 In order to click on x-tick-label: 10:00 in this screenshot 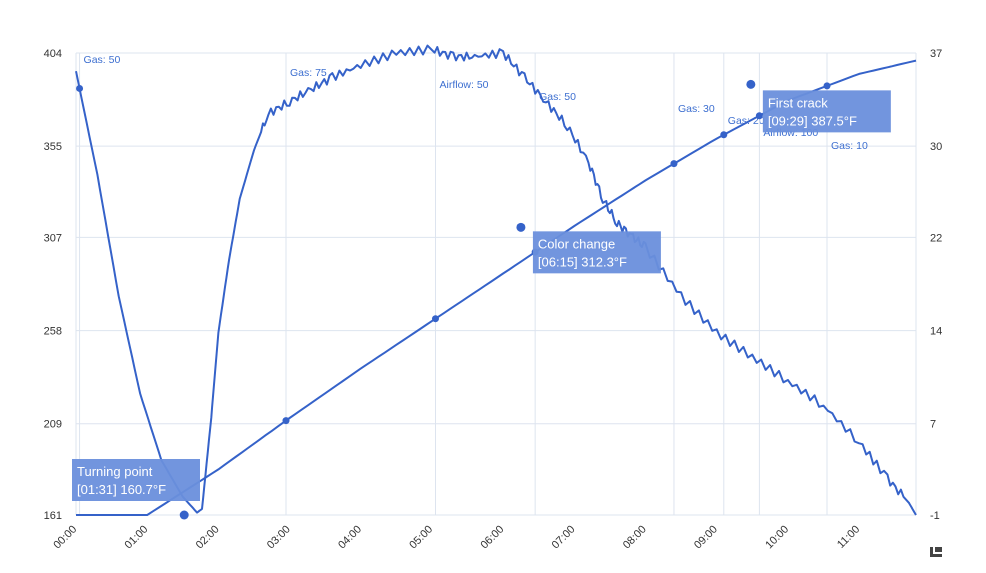, I will do `click(777, 537)`.